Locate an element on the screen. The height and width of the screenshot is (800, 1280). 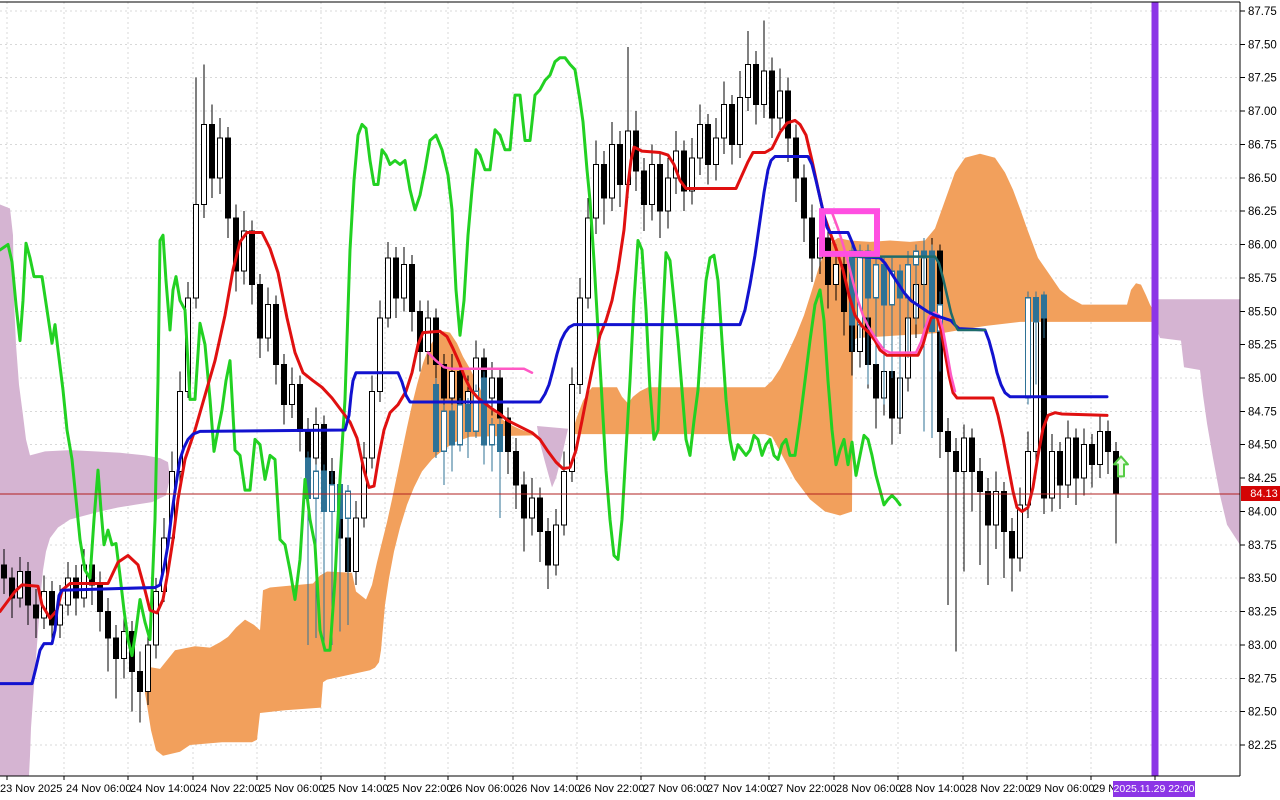
price-tick-label: 87.00 is located at coordinates (1262, 112).